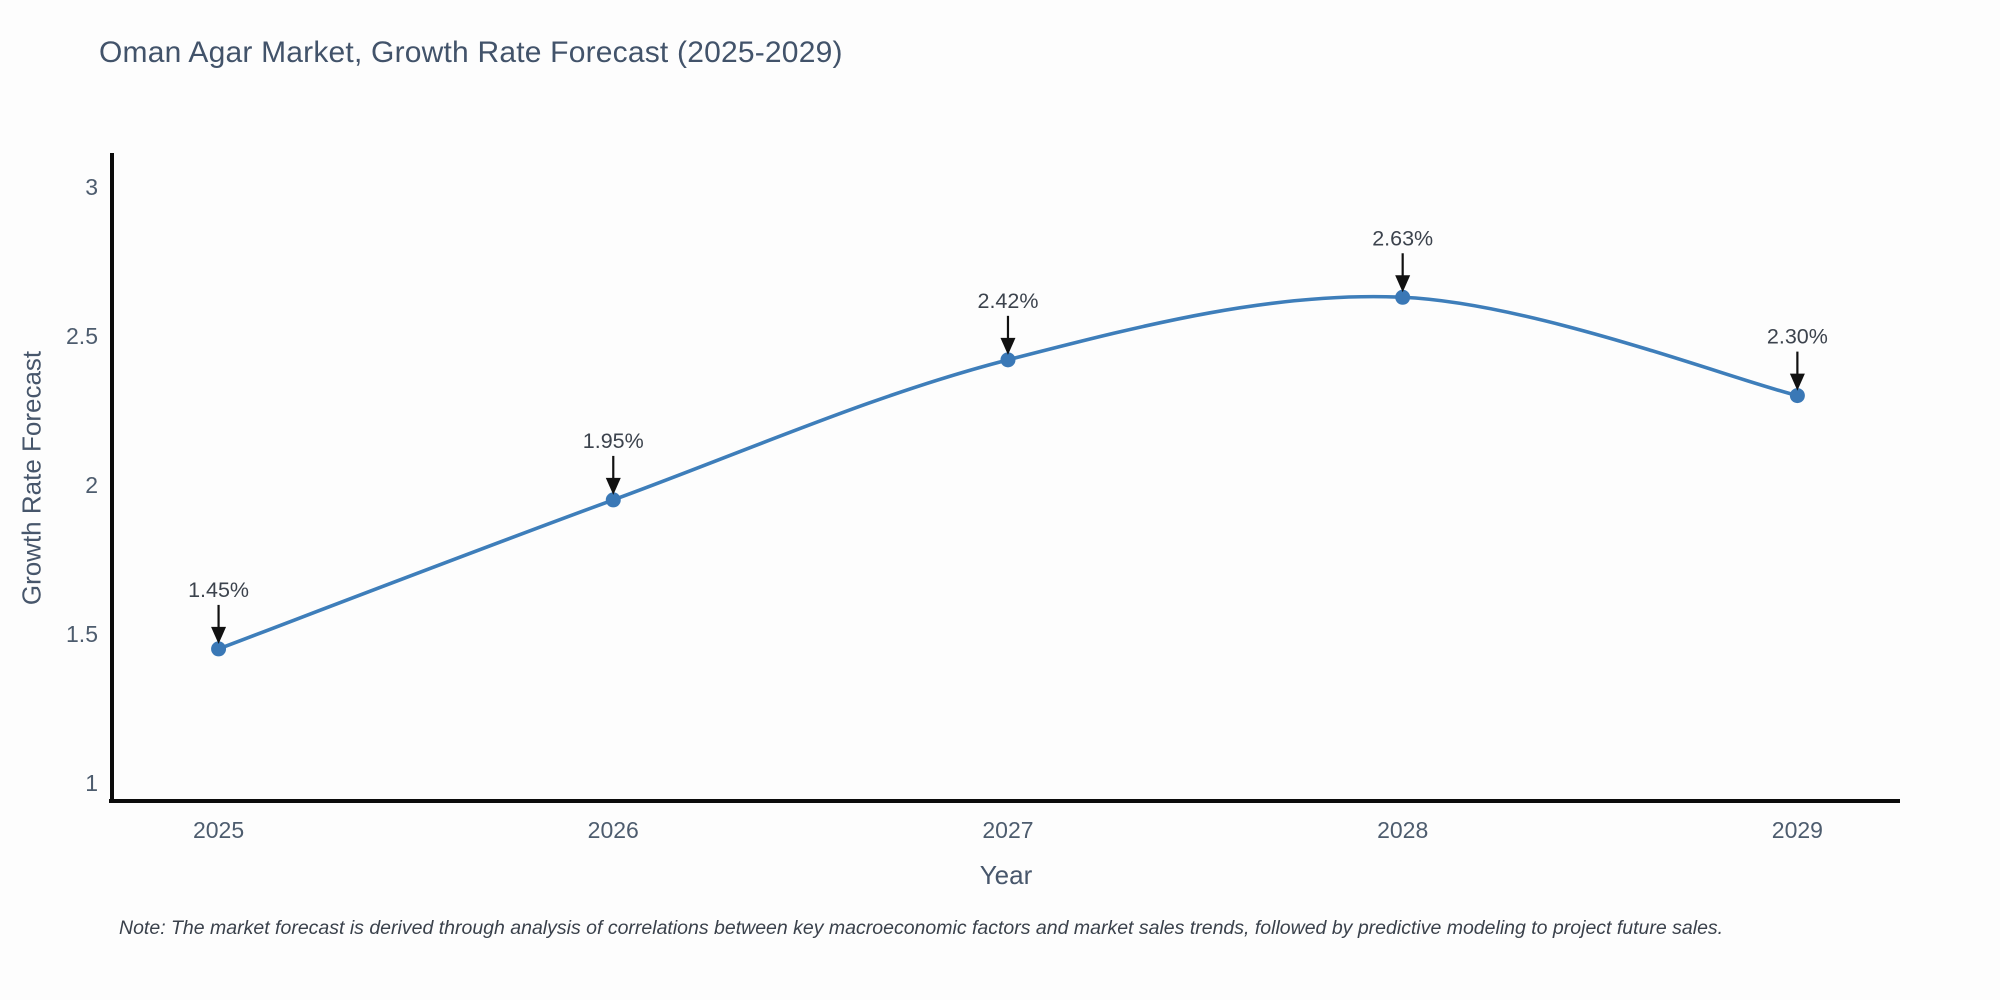  What do you see at coordinates (82, 634) in the screenshot?
I see `y-tick-label: 1.5` at bounding box center [82, 634].